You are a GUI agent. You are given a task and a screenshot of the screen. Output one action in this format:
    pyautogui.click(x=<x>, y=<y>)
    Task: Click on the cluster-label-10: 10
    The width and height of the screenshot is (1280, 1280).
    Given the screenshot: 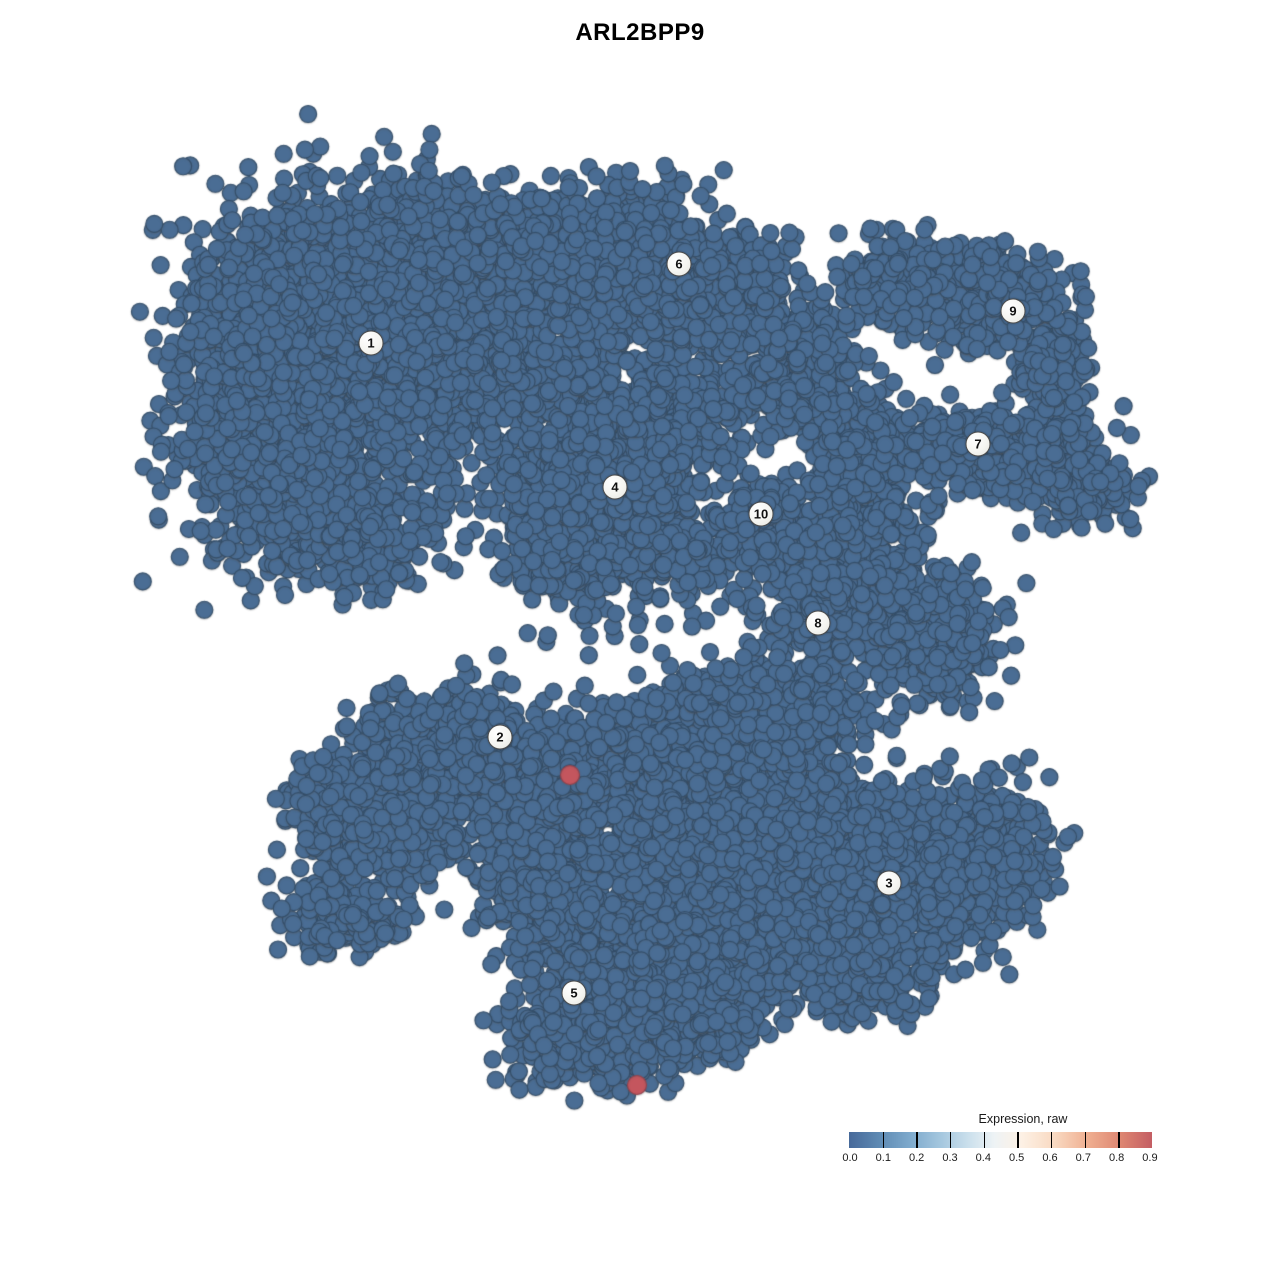 What is the action you would take?
    pyautogui.click(x=761, y=514)
    